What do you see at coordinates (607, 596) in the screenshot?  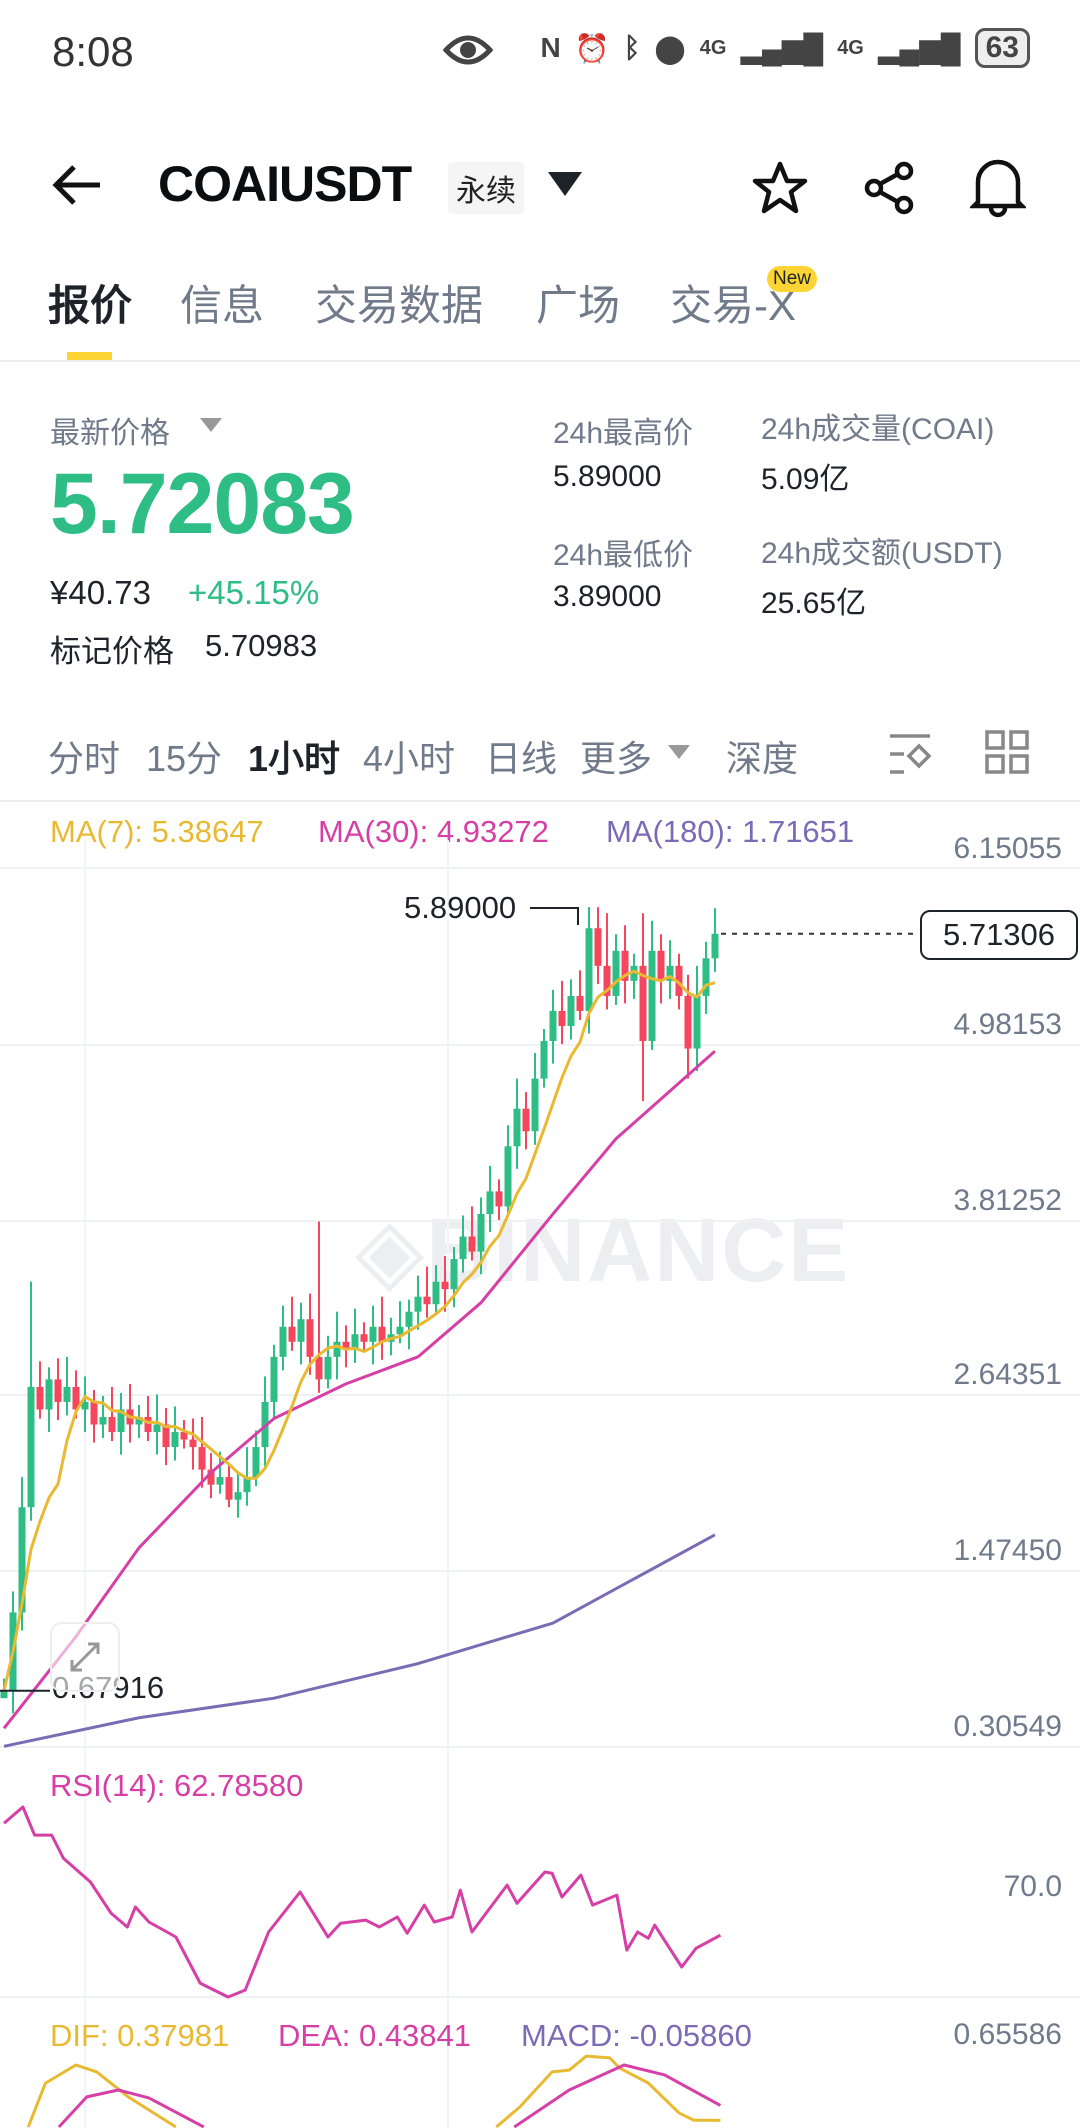 I see `low-24h: 3.89000` at bounding box center [607, 596].